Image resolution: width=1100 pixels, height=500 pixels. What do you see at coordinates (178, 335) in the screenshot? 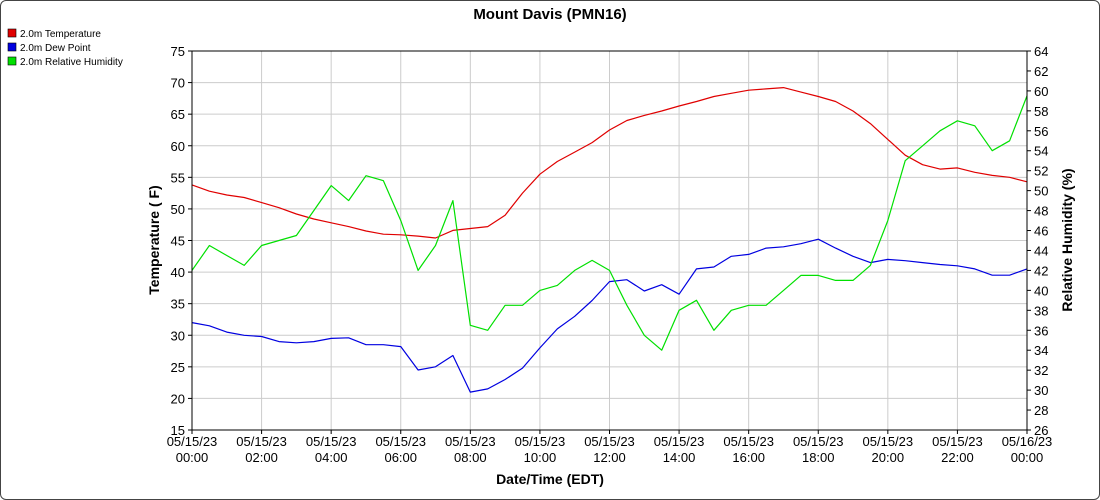
I see `y-tick-label: 30` at bounding box center [178, 335].